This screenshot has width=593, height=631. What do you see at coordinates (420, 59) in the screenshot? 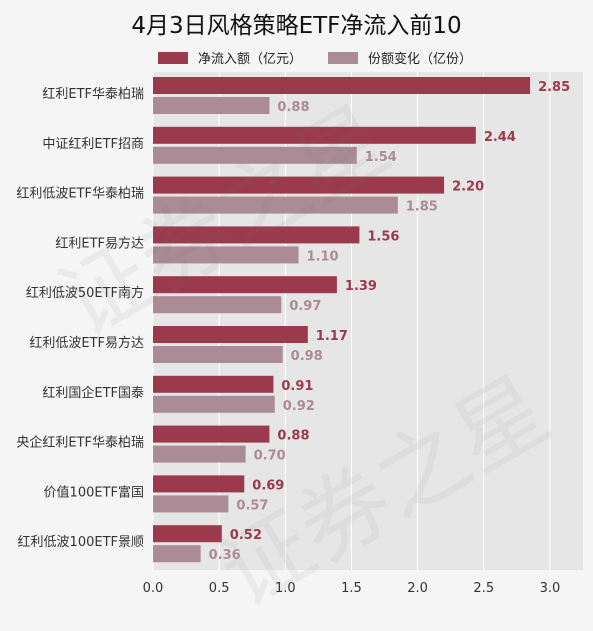
I see `legend-label-share-change: 份额变化（亿份）` at bounding box center [420, 59].